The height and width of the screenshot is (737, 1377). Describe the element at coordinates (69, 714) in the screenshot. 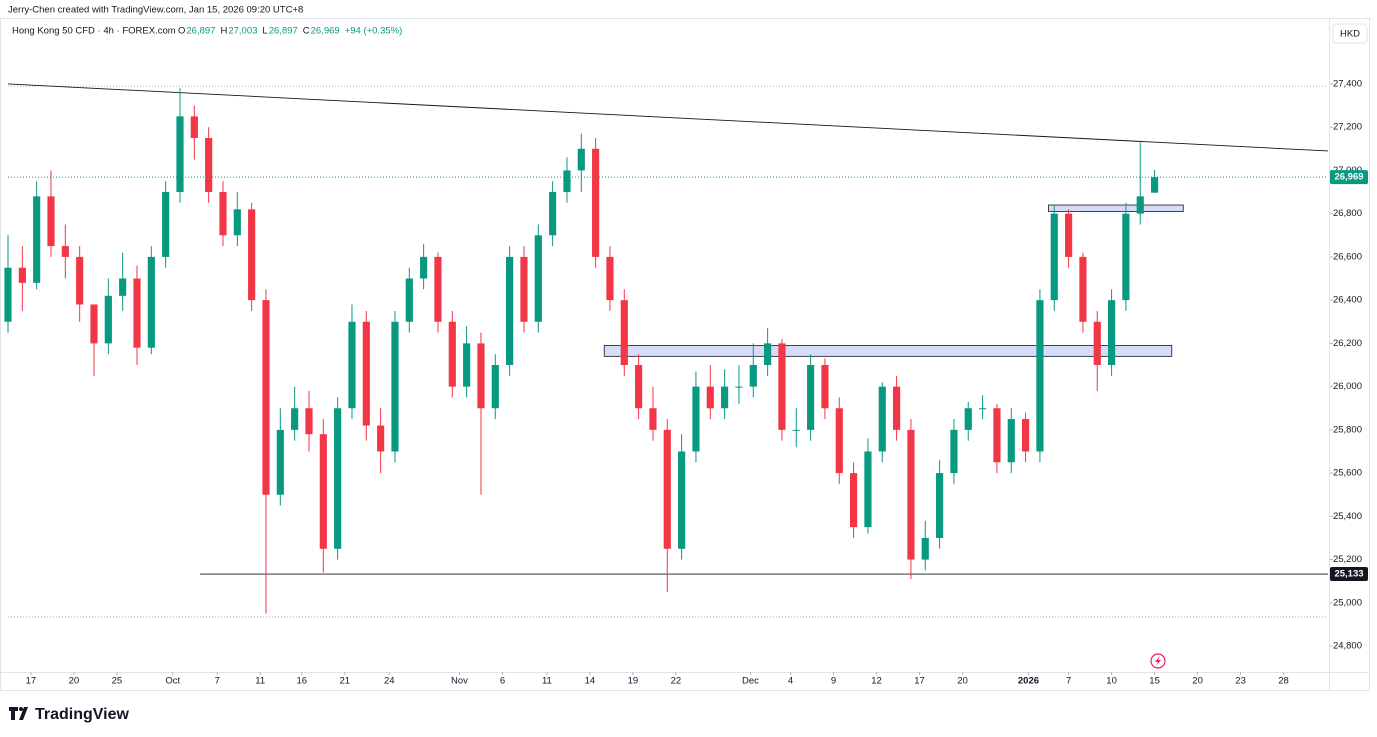

I see `brand: TradingView` at that location.